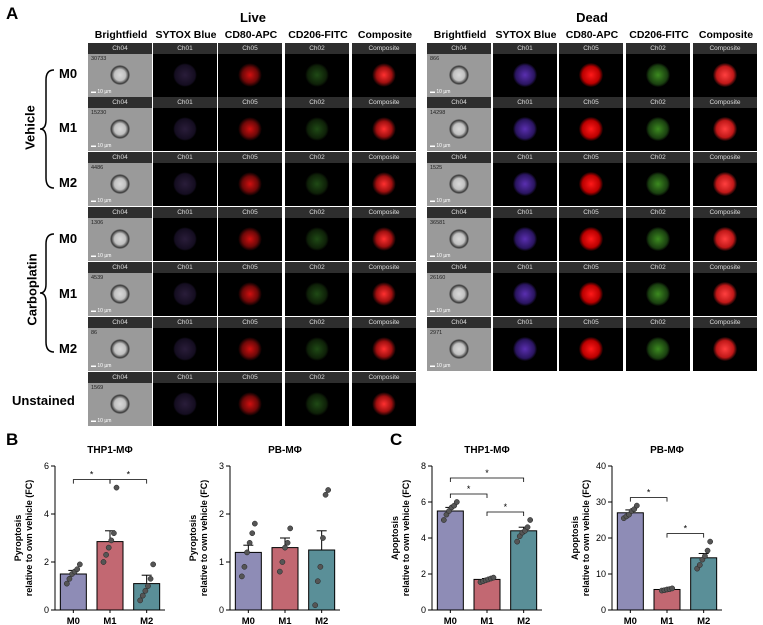 The width and height of the screenshot is (763, 625). I want to click on y-tick-label: 8, so click(423, 466).